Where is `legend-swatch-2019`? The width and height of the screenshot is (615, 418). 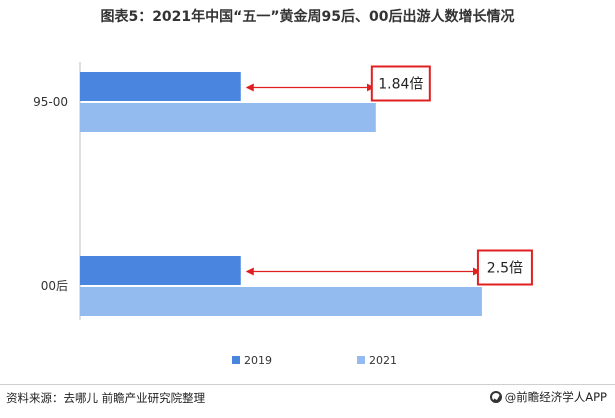 legend-swatch-2019 is located at coordinates (236, 360).